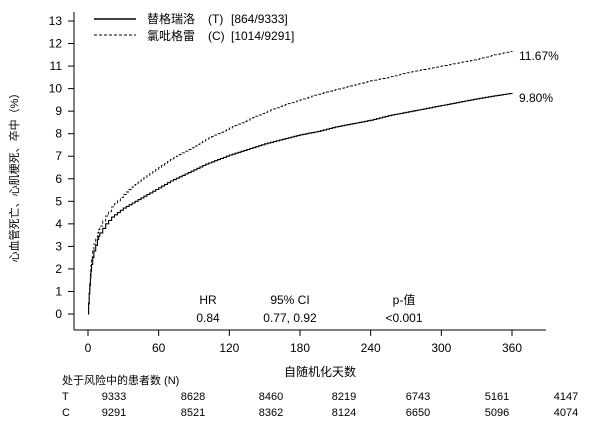 Image resolution: width=594 pixels, height=425 pixels. What do you see at coordinates (300, 348) in the screenshot?
I see `x-tick-label: 180` at bounding box center [300, 348].